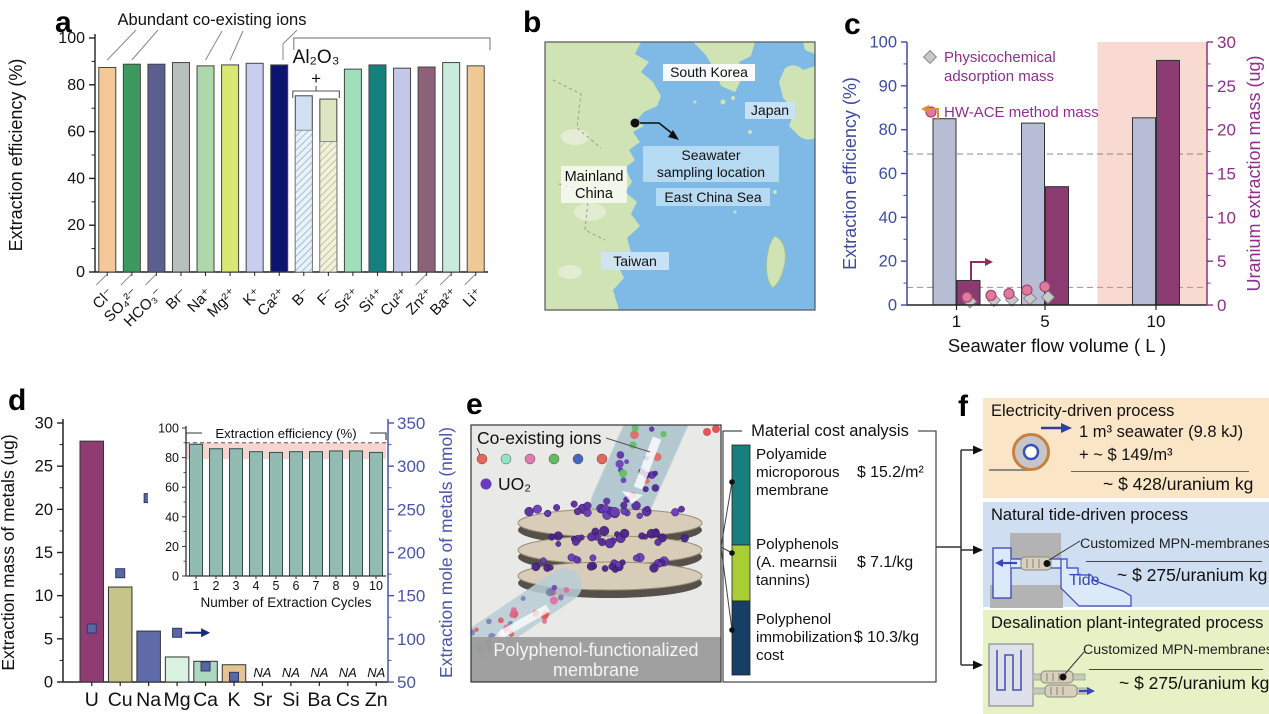 The width and height of the screenshot is (1269, 714). I want to click on svg-text: HW-ACE method mass, so click(1021, 112).